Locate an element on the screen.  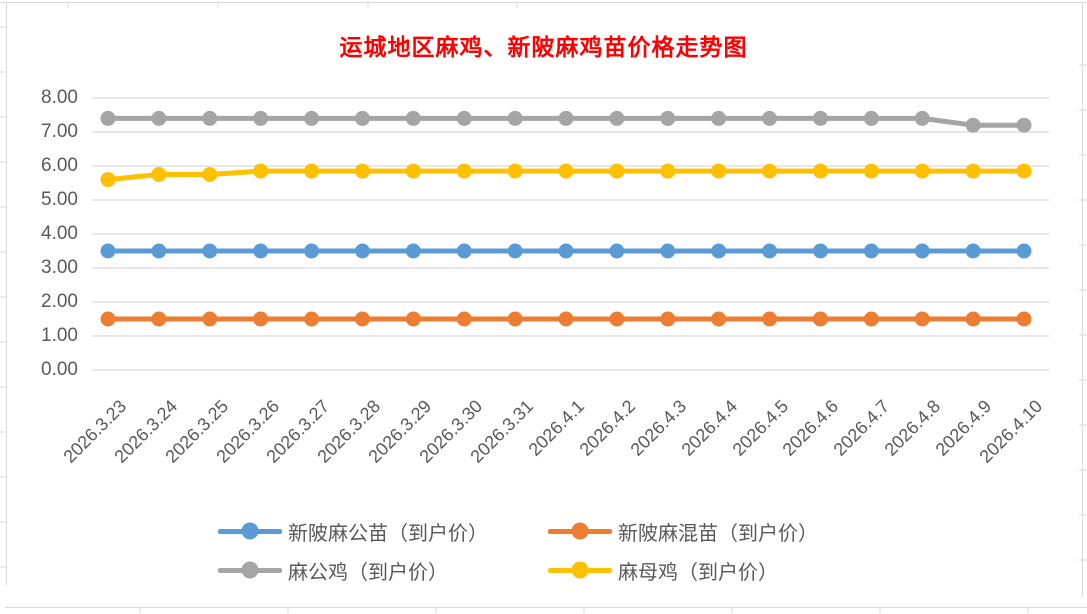
legend-item: 麻母鸡（到户价） is located at coordinates (663, 570).